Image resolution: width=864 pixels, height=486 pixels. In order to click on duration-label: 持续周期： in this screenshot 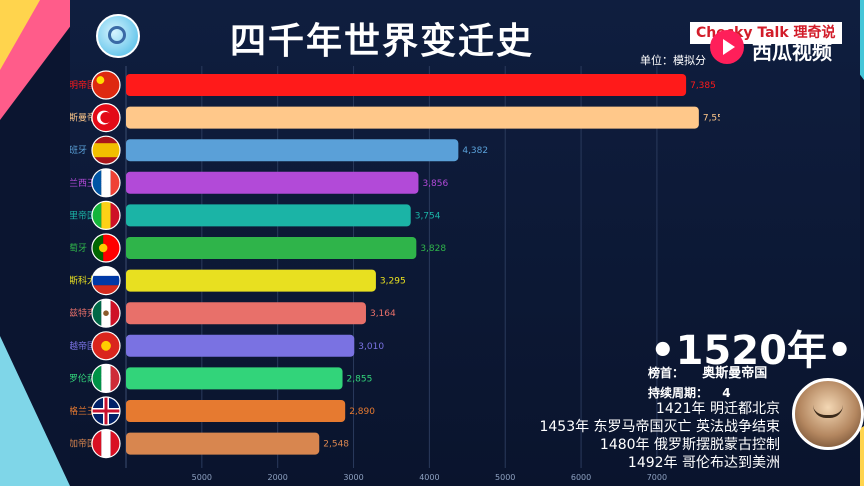, I will do `click(678, 393)`.